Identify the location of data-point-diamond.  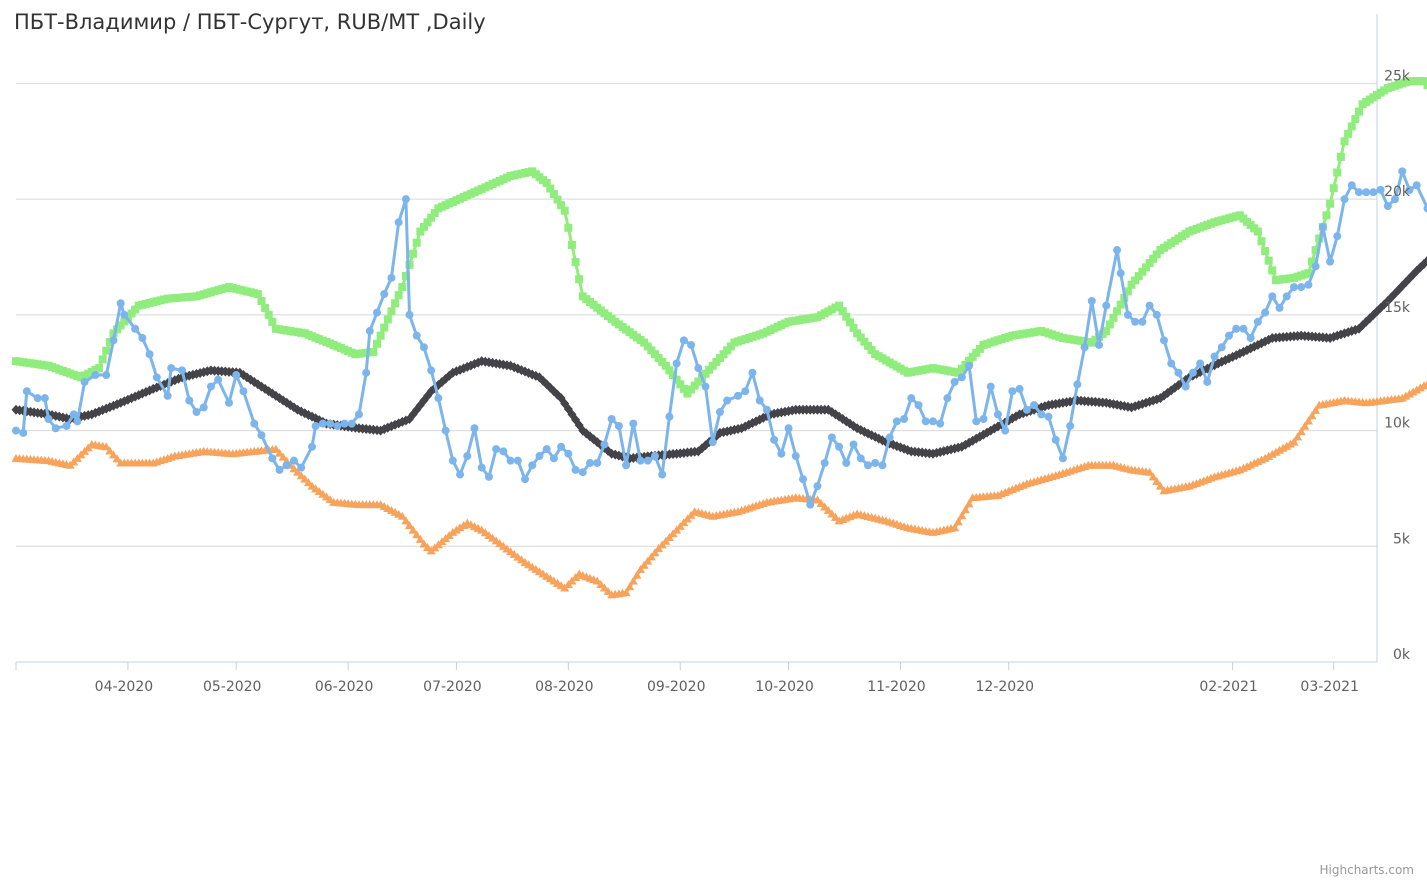
(1020, 414).